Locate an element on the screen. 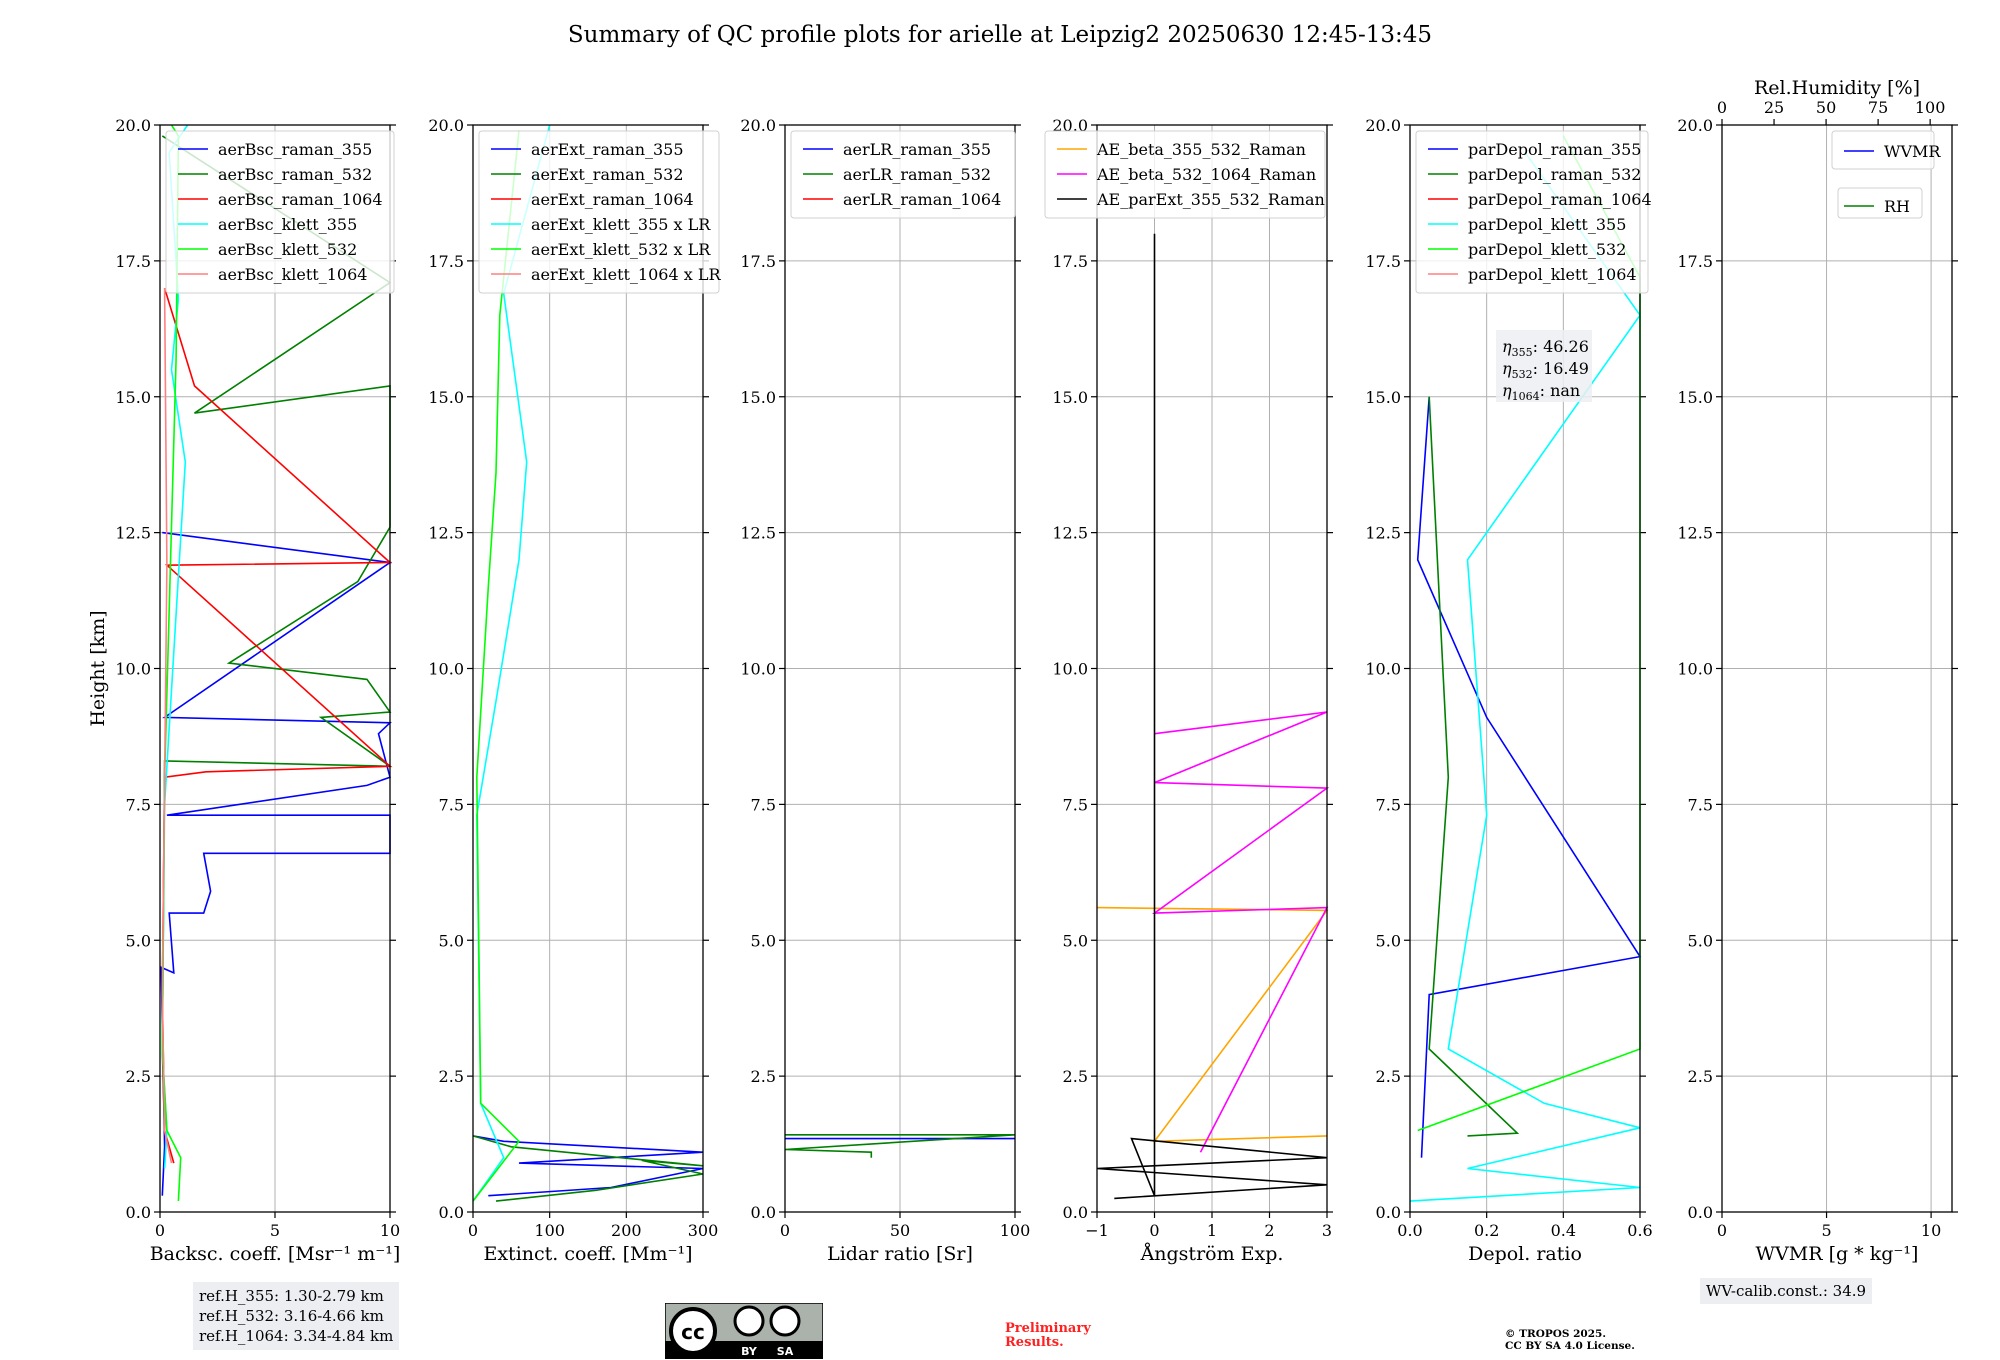 This screenshot has height=1360, width=2000. copyright-line-1: © TROPOS 2025. is located at coordinates (1556, 1334).